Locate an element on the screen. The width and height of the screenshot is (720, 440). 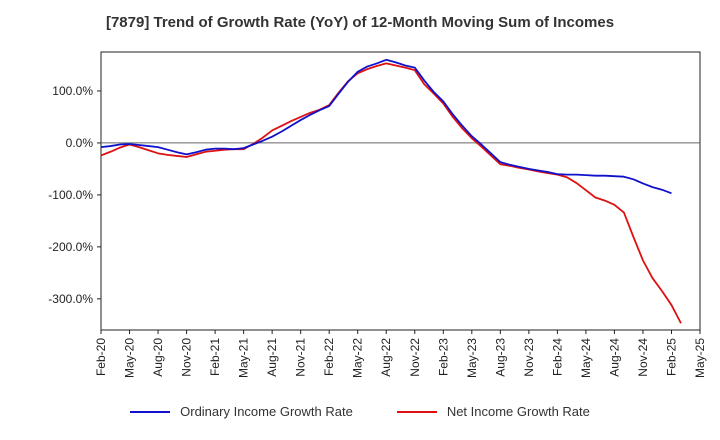
x-tick-label: Feb-25 is located at coordinates (671, 357).